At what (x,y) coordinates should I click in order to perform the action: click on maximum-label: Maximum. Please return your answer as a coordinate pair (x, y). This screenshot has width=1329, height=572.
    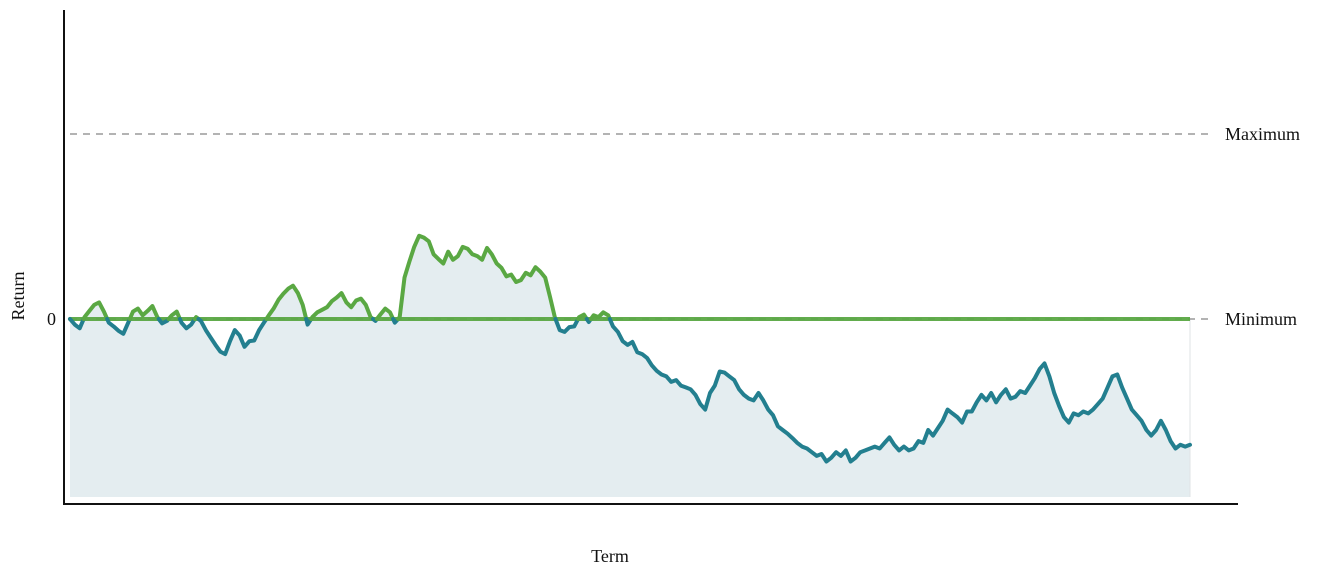
    Looking at the image, I should click on (1262, 134).